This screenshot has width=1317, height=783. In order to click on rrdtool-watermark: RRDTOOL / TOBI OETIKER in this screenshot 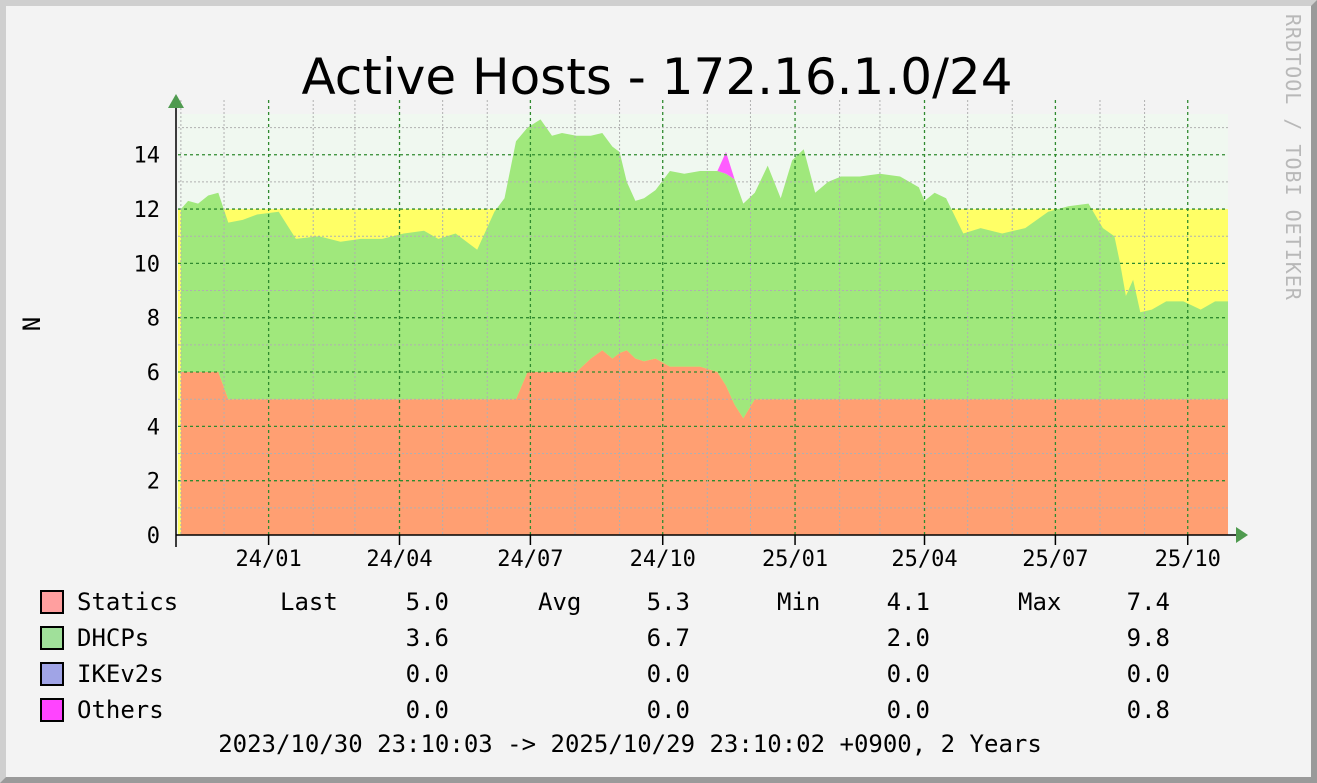, I will do `click(1293, 157)`.